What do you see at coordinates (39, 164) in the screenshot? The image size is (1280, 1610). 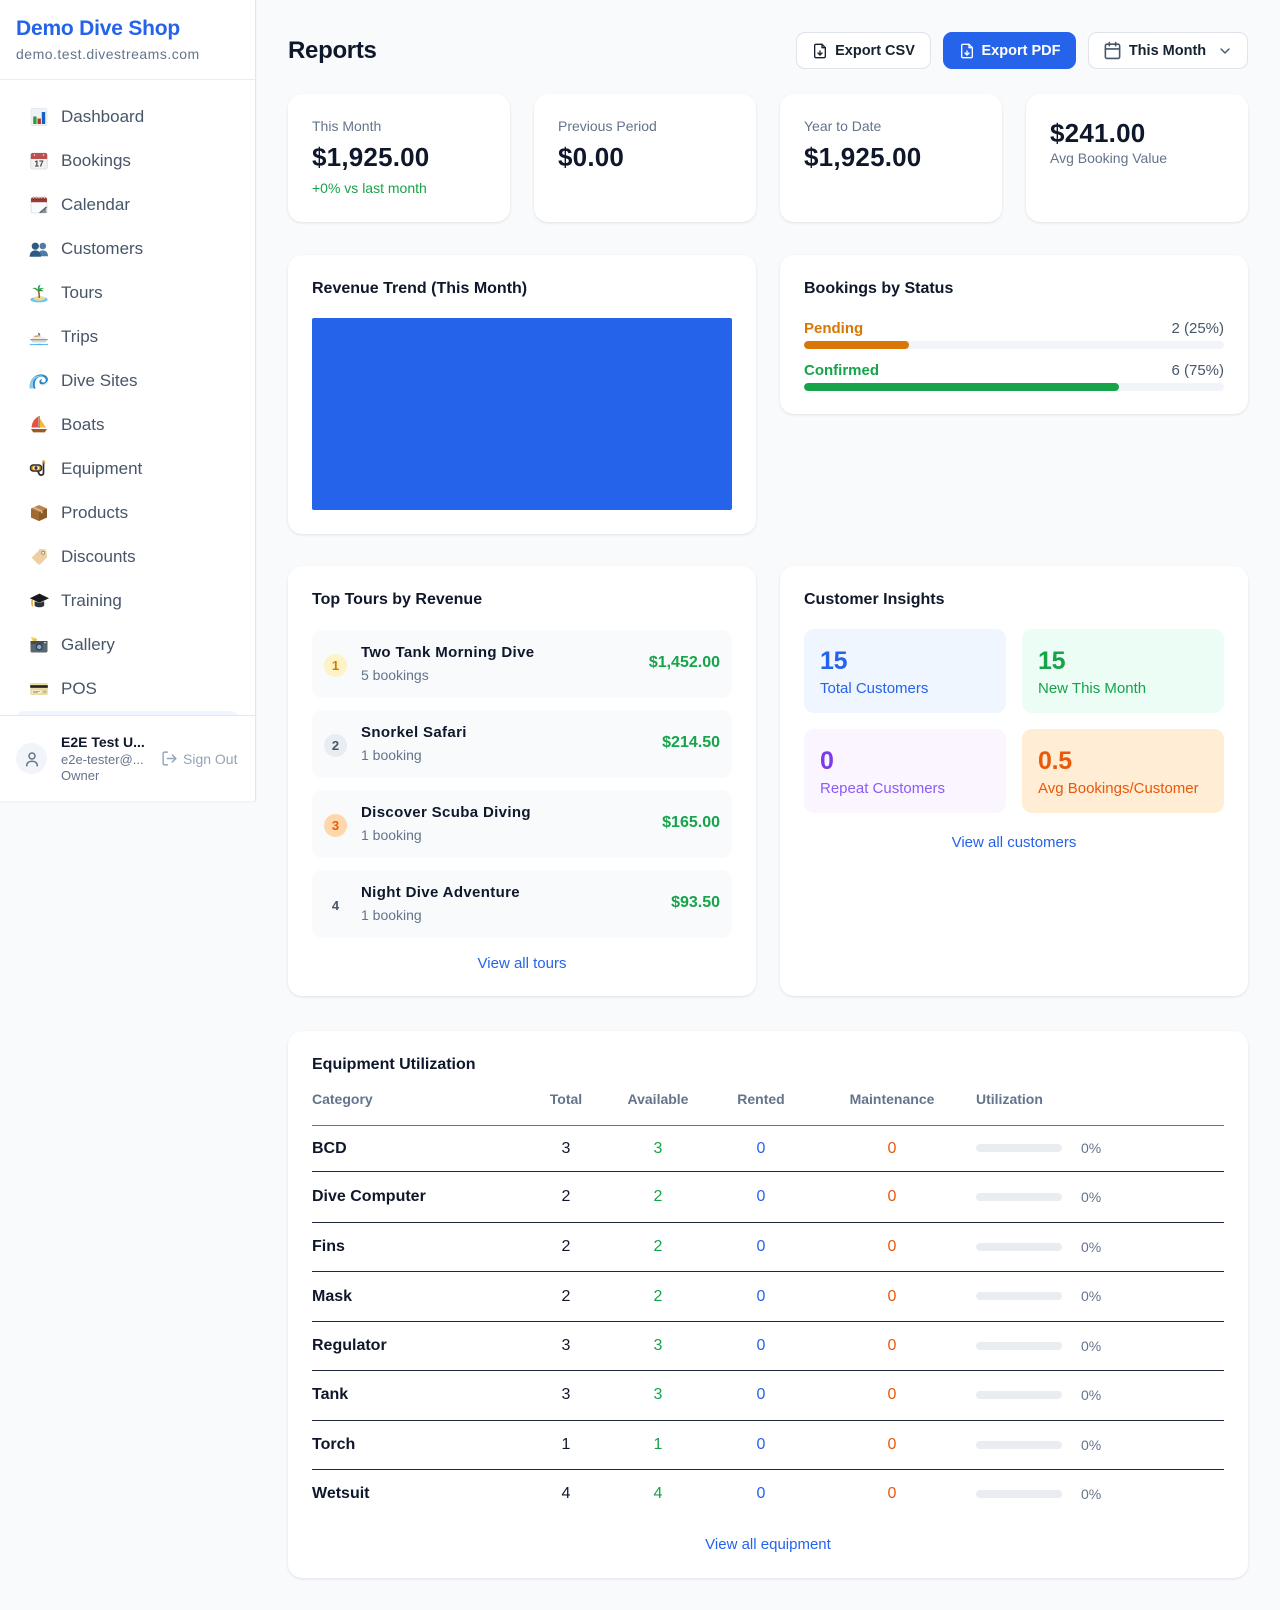 I see `svg-text: 17` at bounding box center [39, 164].